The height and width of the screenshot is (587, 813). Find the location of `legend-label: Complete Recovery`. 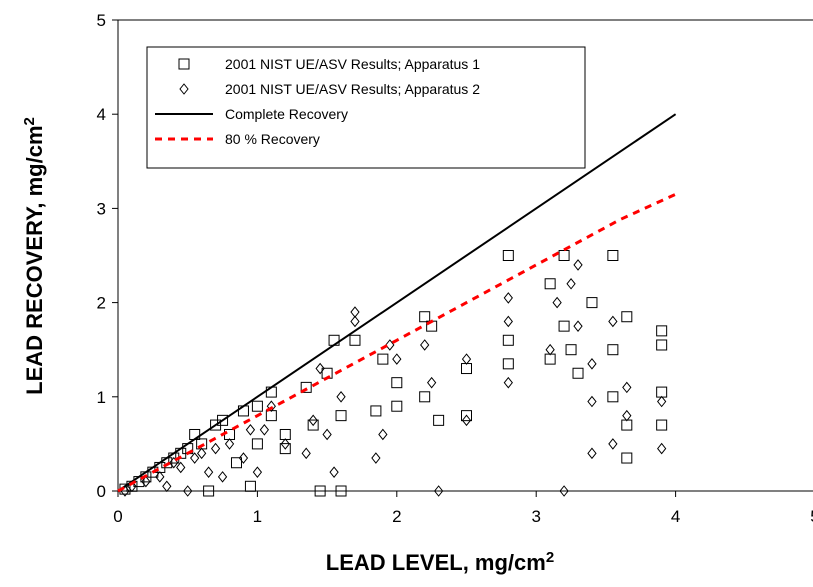

legend-label: Complete Recovery is located at coordinates (286, 114).